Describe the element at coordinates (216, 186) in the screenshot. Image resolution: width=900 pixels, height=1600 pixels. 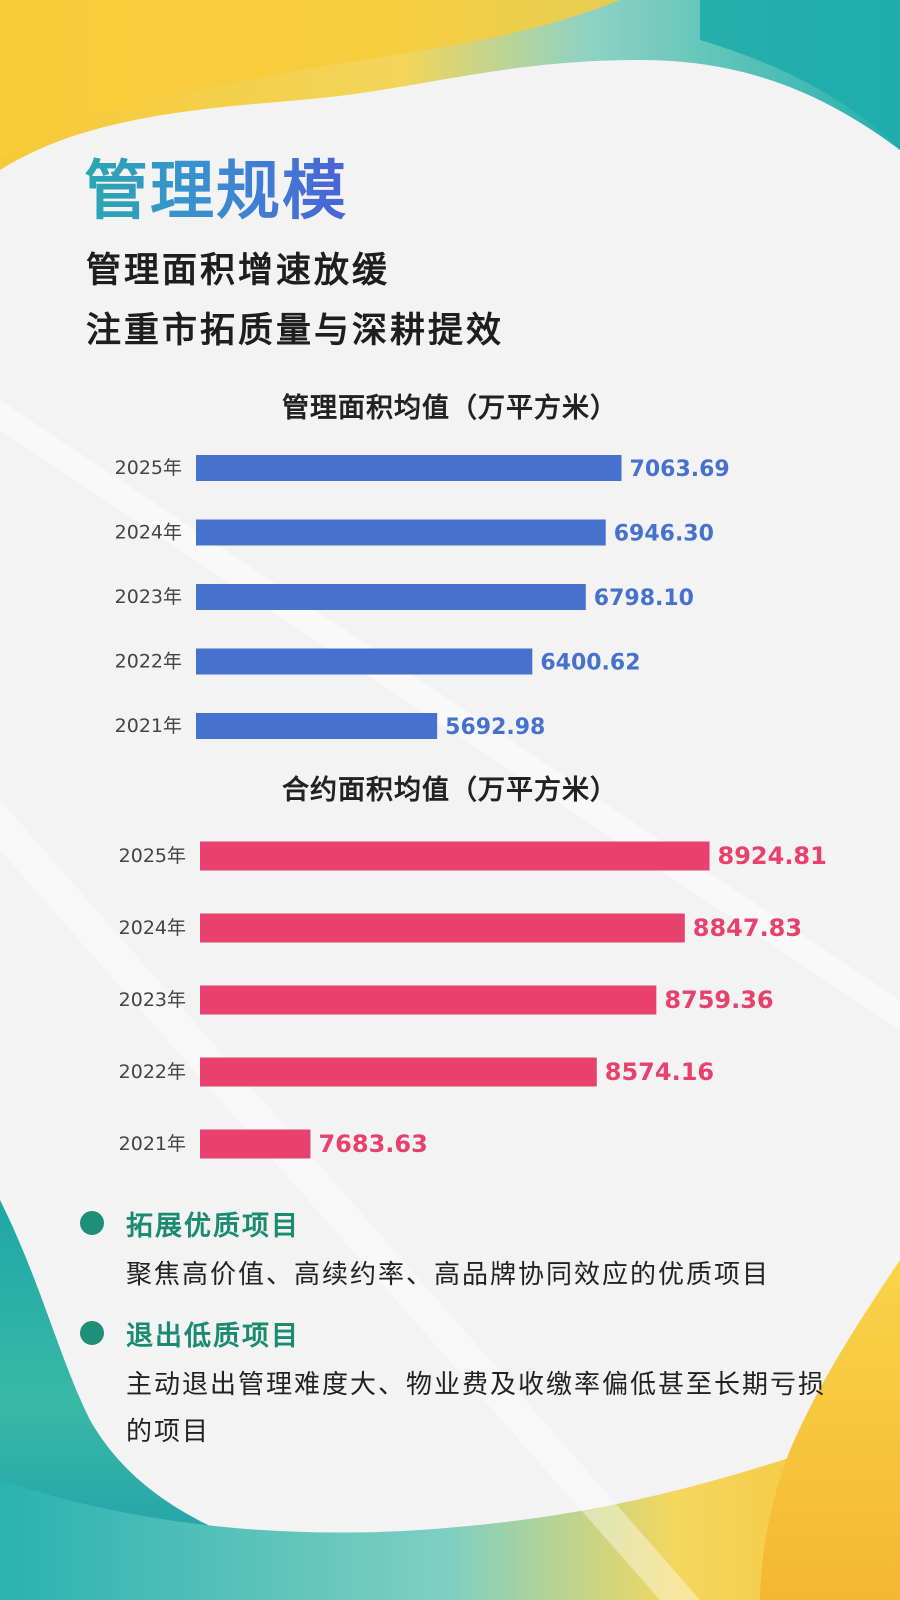
I see `page-title: 管理规模` at that location.